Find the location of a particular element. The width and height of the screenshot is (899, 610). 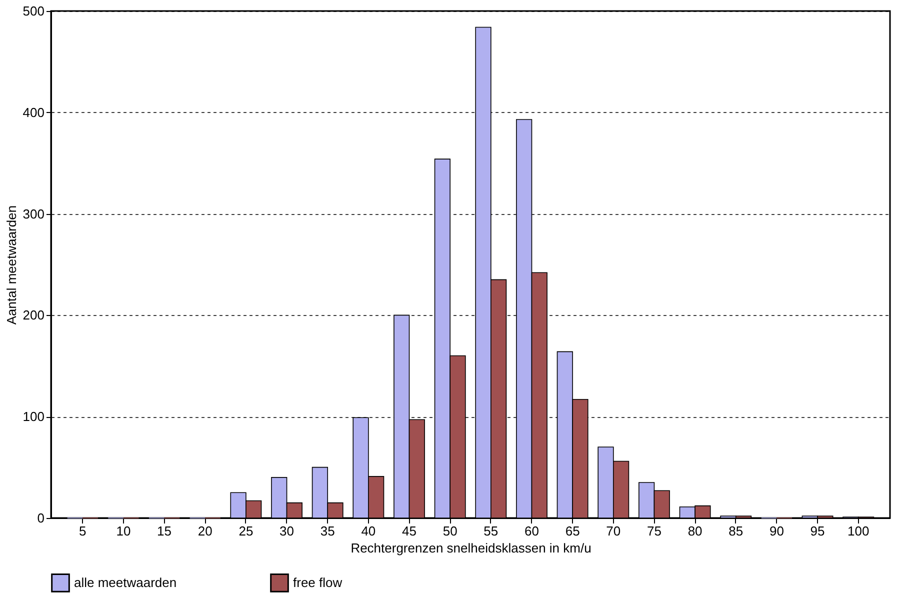

x-tick-label: 20 is located at coordinates (205, 531).